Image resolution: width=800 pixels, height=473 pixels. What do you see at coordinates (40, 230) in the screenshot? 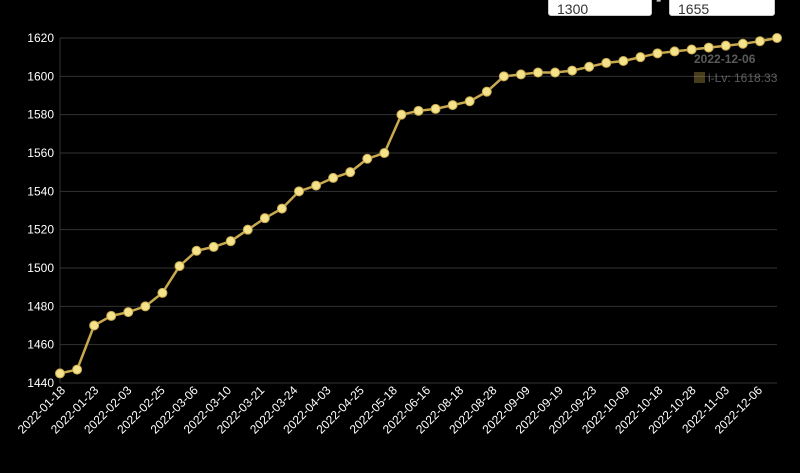
I see `y-tick-label: 1520` at bounding box center [40, 230].